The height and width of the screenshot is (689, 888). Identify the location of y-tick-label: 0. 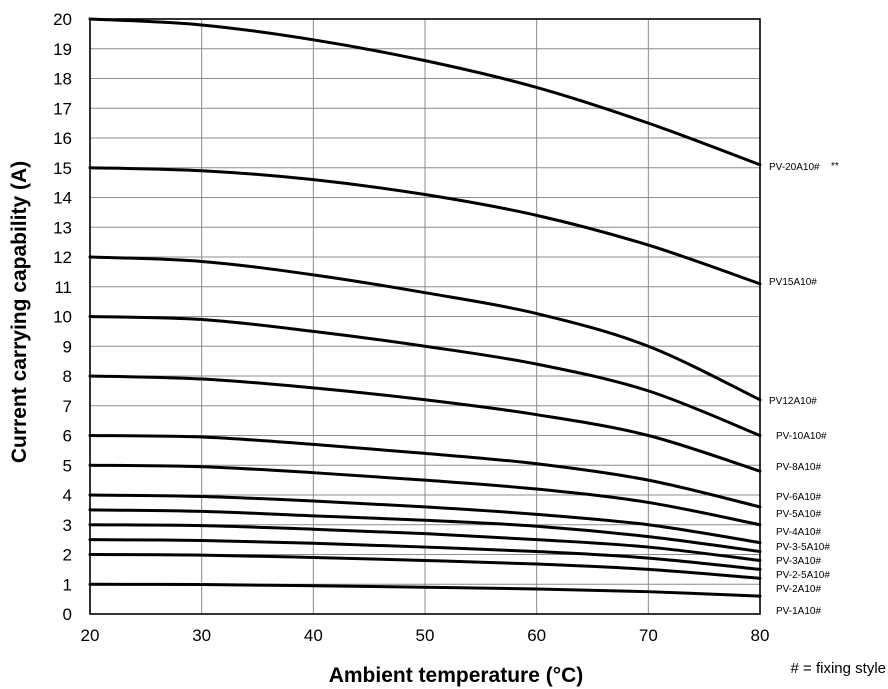
(67, 614).